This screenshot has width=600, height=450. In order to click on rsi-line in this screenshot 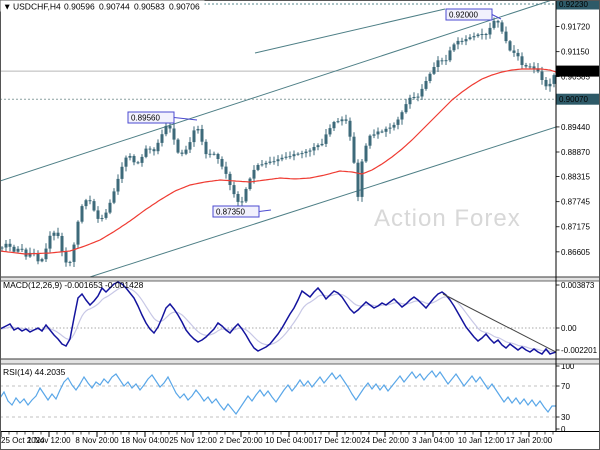, I will do `click(278, 393)`.